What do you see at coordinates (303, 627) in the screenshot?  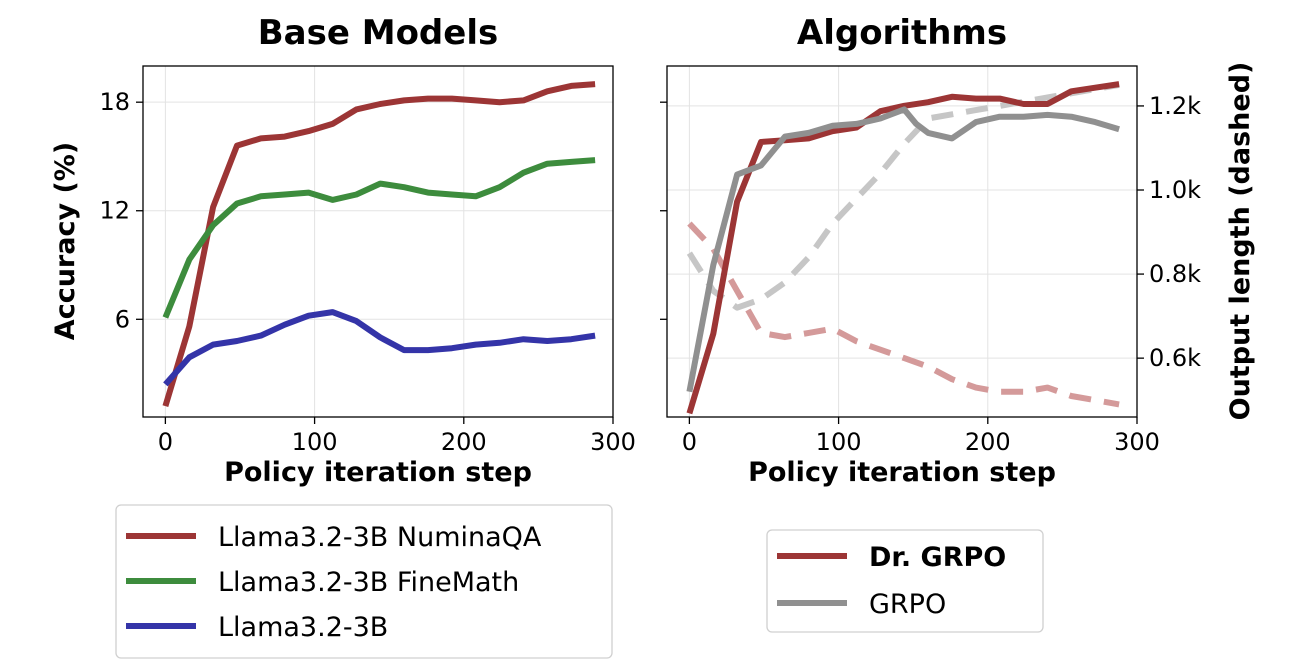 I see `legend-label: Llama3.2-3B` at bounding box center [303, 627].